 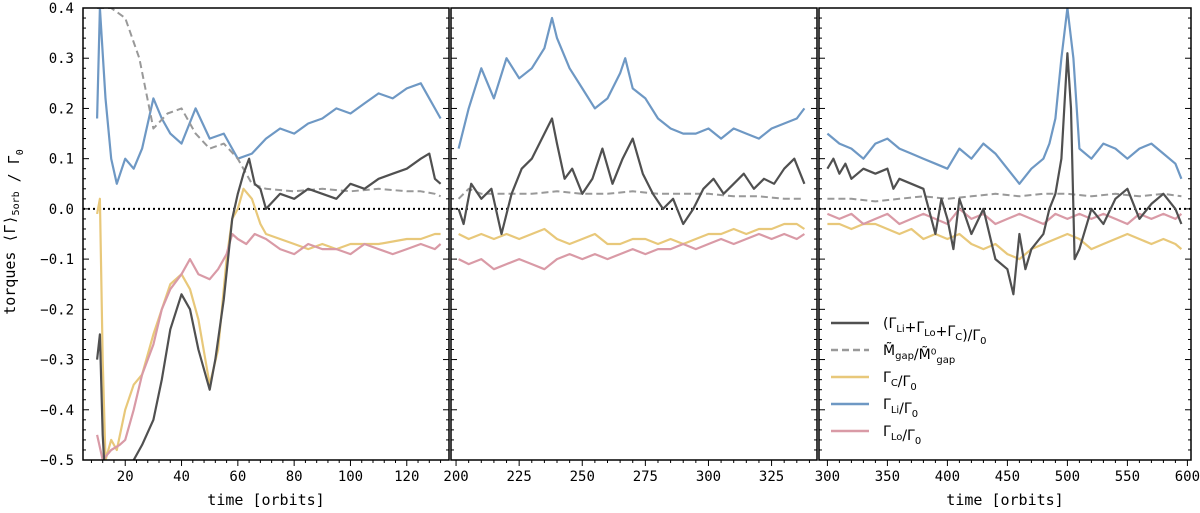 What do you see at coordinates (61, 160) in the screenshot?
I see `y-tick-label: 0.1` at bounding box center [61, 160].